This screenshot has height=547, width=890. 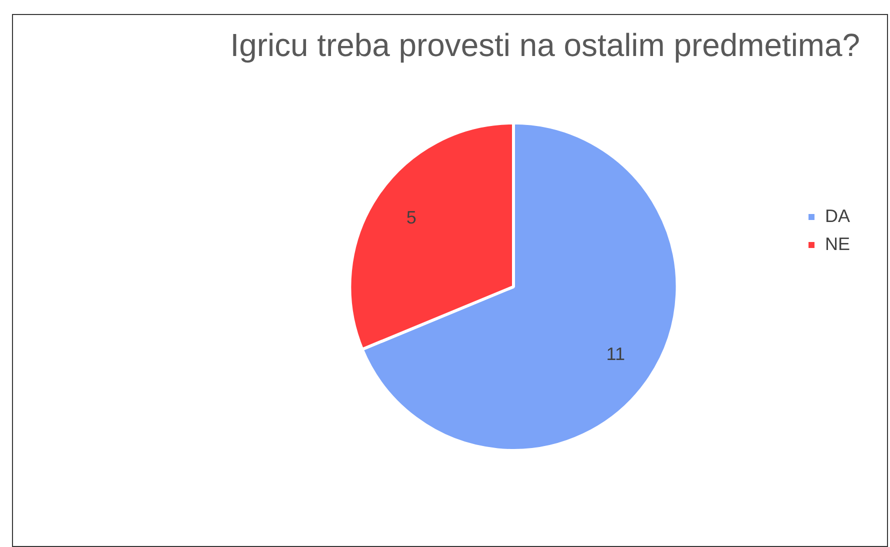 I want to click on data-label: 11, so click(x=615, y=354).